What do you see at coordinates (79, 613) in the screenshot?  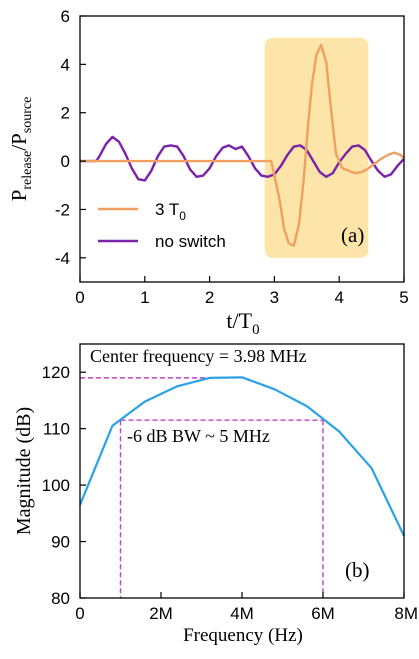 I see `x-tick-label-b: 0` at bounding box center [79, 613].